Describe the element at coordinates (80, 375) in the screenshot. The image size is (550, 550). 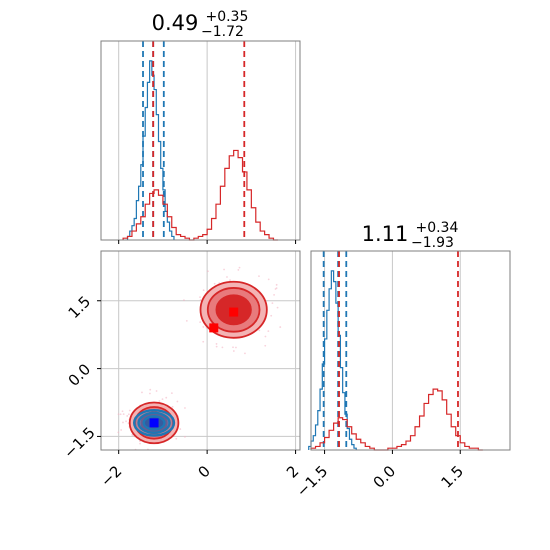
I see `y-tick-label: 0.0` at that location.